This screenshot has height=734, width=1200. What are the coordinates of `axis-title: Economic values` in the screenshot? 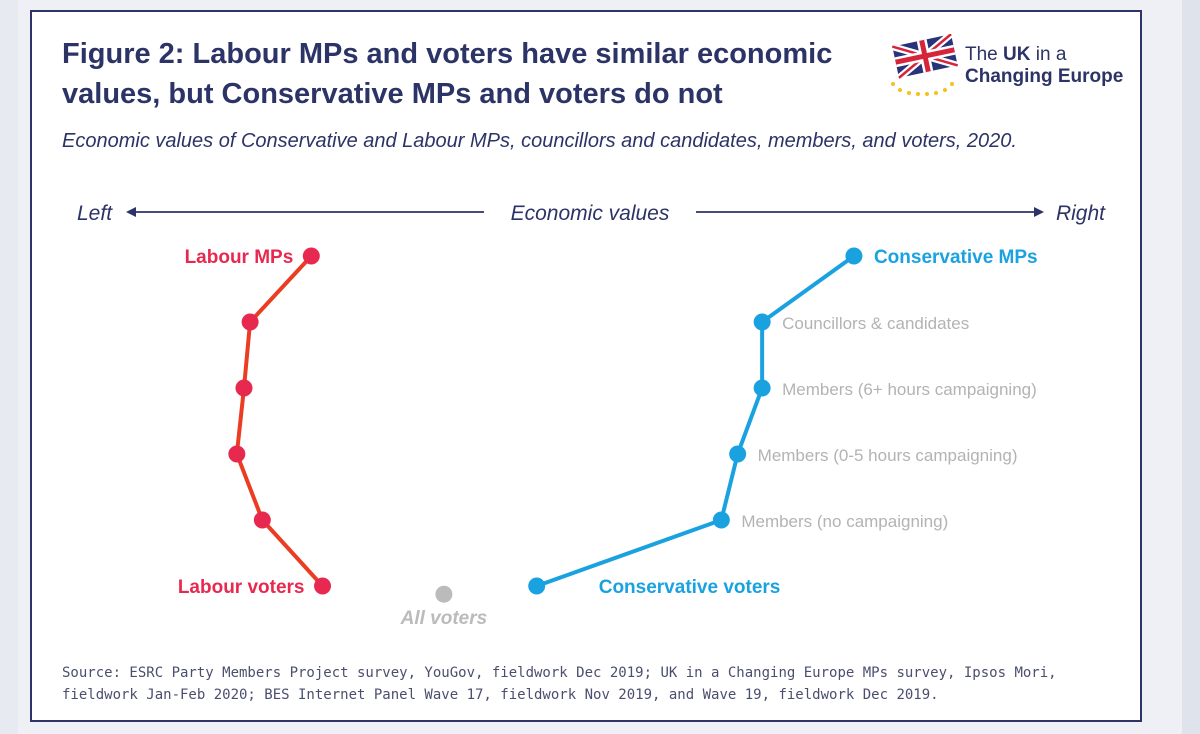 It's located at (590, 213).